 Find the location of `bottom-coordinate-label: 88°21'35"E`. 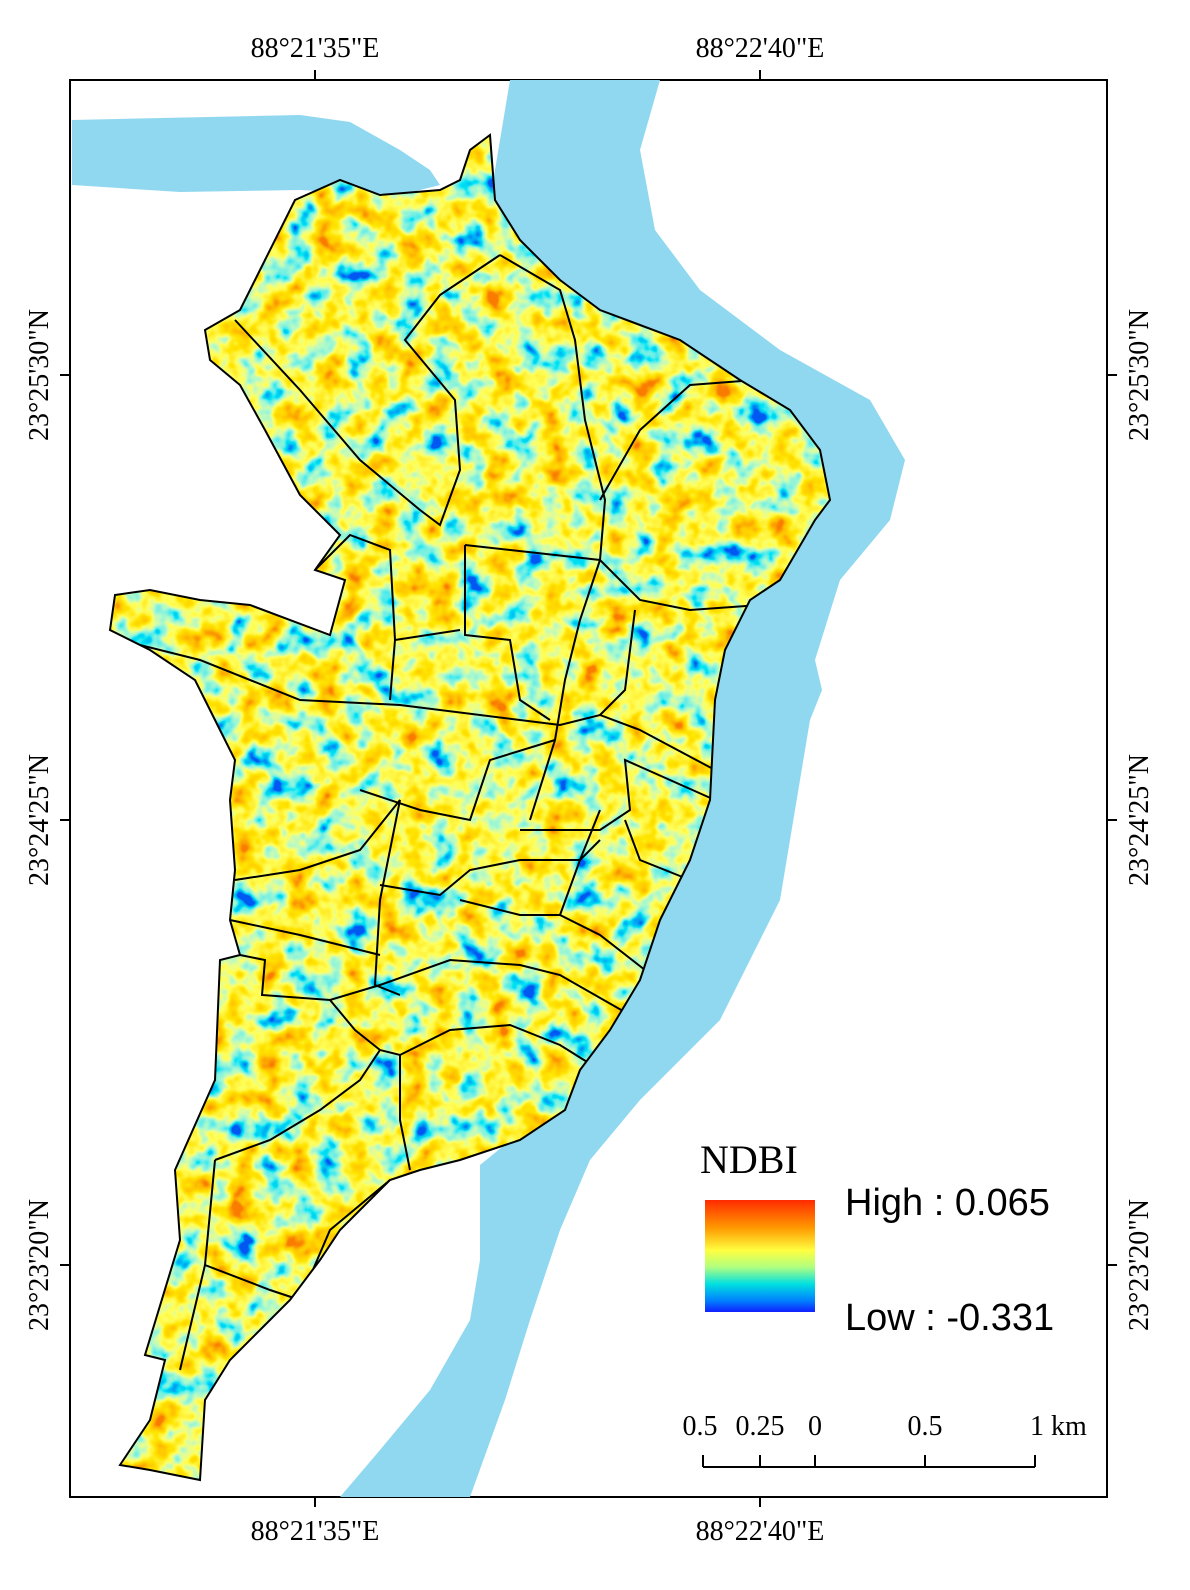

bottom-coordinate-label: 88°21'35"E is located at coordinates (315, 1531).